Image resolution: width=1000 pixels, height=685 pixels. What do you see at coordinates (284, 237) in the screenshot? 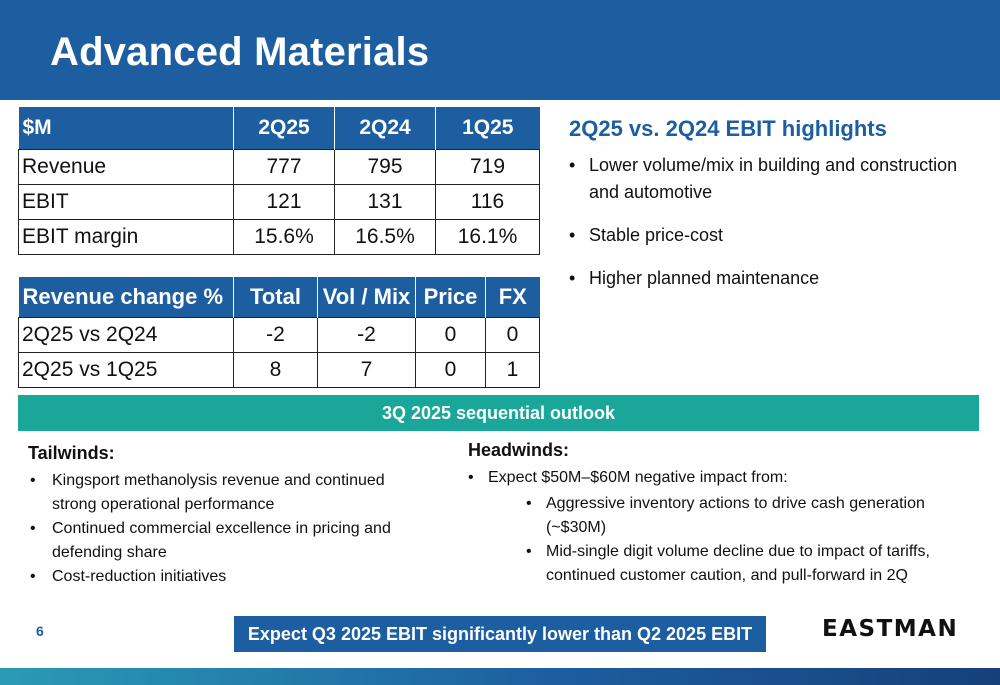
I see `table-cell: 15.6%` at bounding box center [284, 237].